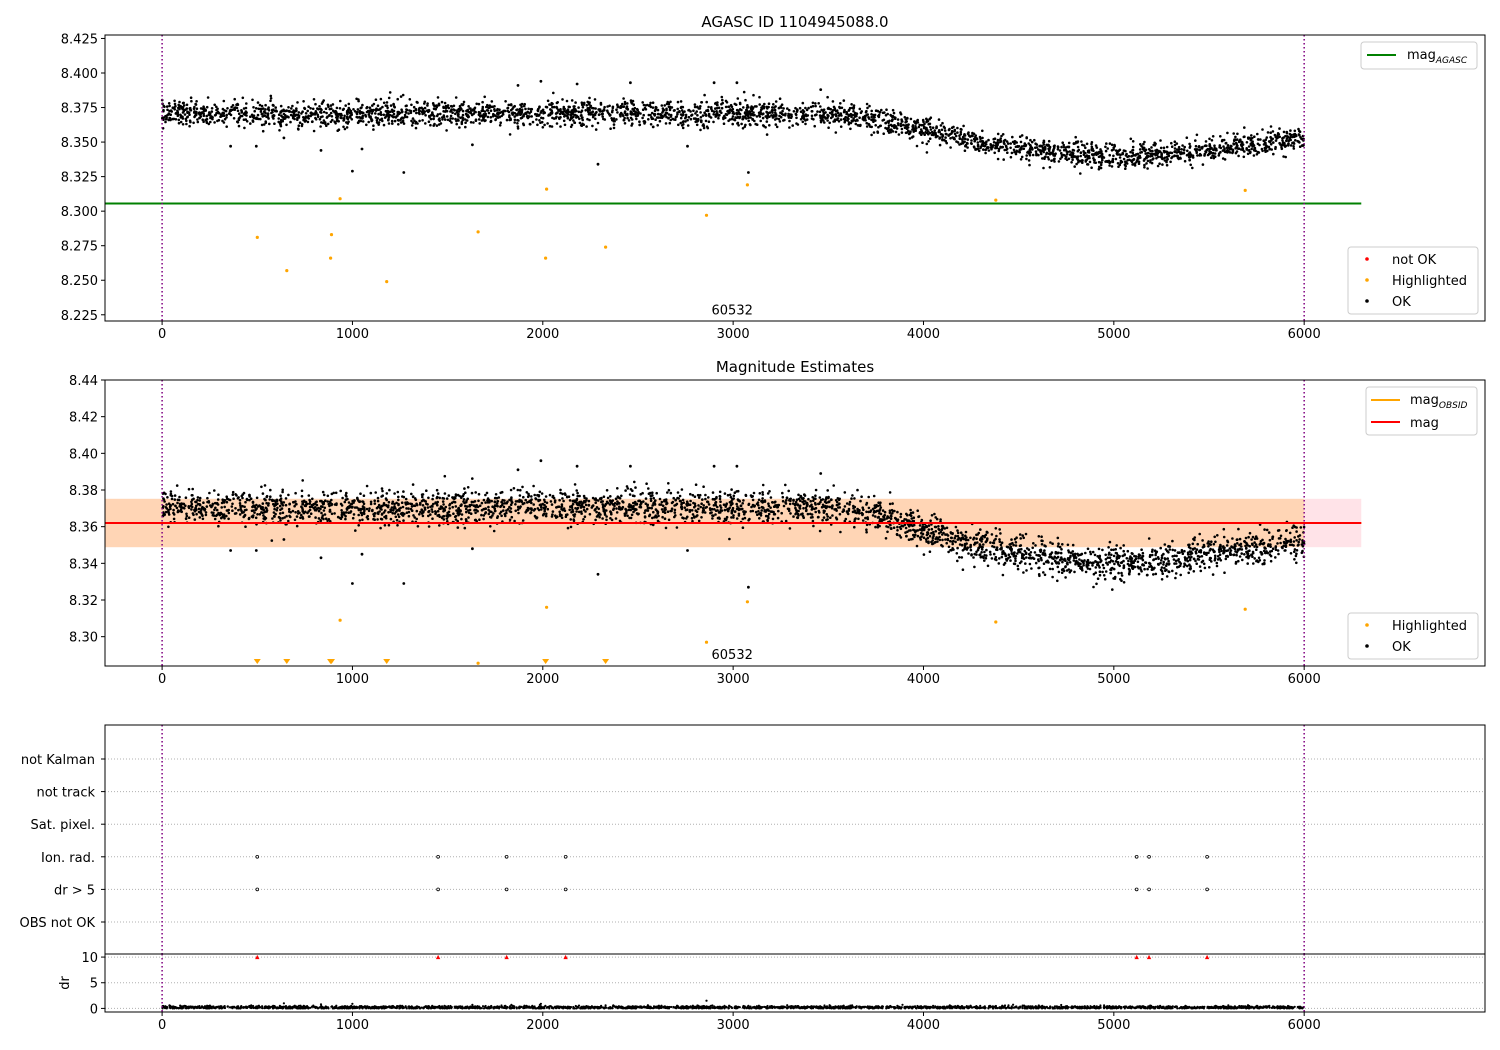 The width and height of the screenshot is (1500, 1050). What do you see at coordinates (162, 334) in the screenshot?
I see `panel-agasc-xtick-label: 0` at bounding box center [162, 334].